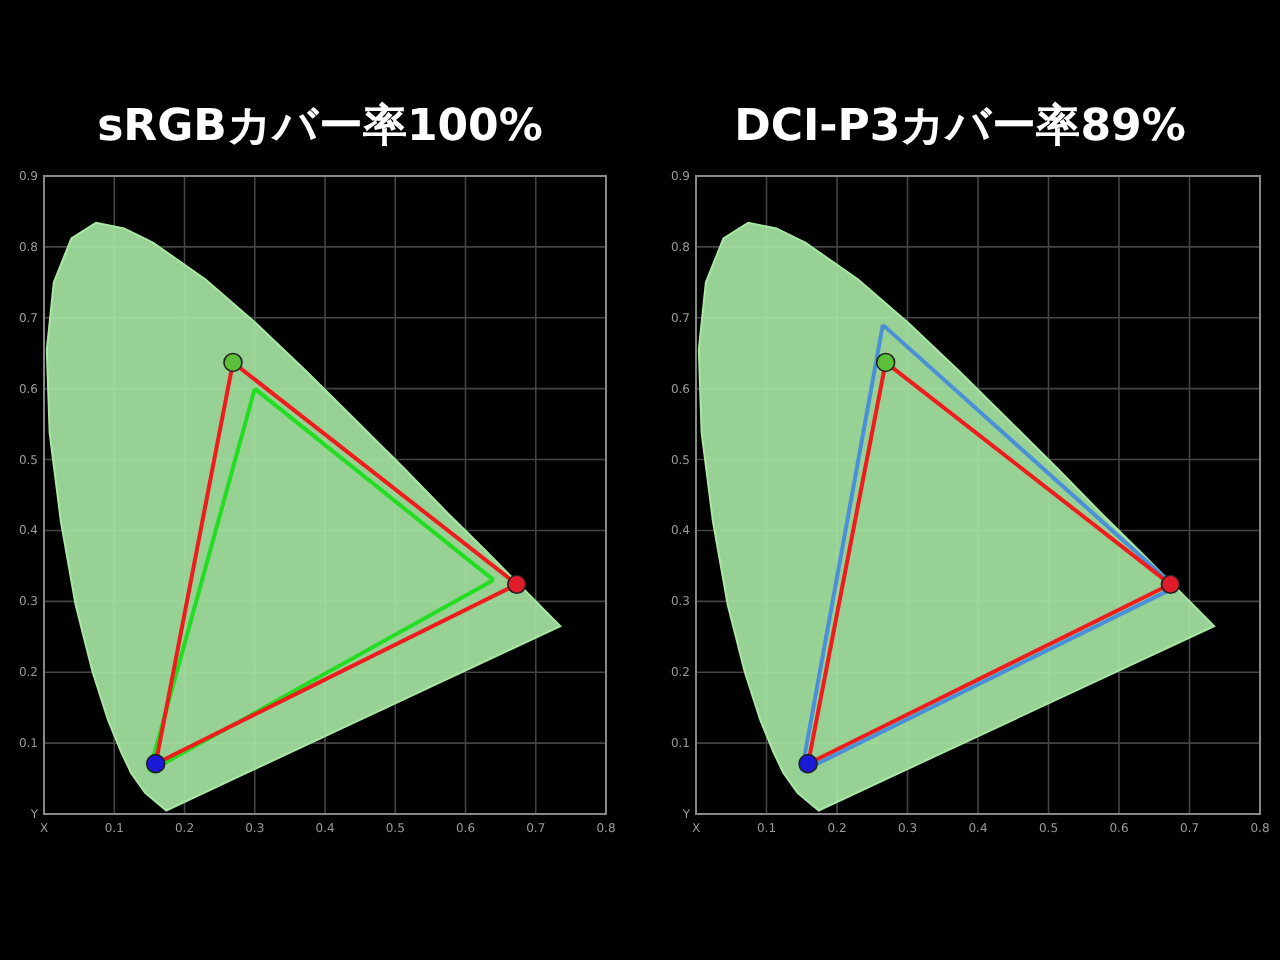  I want to click on chart-title: sRGBカバー率100%, so click(320, 126).